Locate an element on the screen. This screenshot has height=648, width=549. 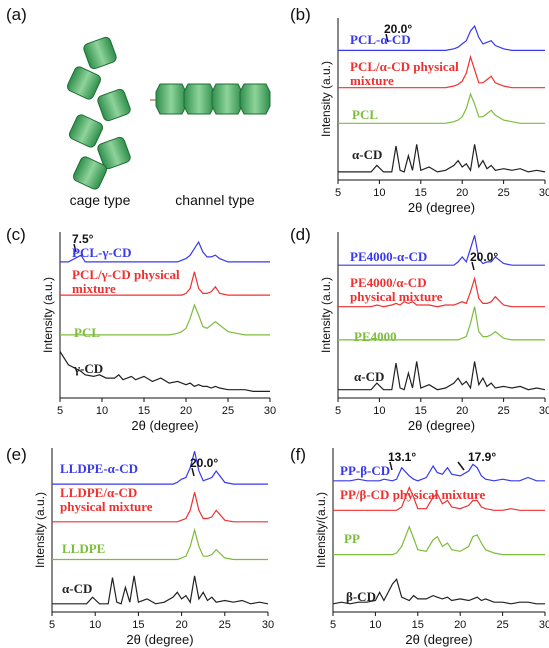
panel-label: (c) is located at coordinates (16, 234).